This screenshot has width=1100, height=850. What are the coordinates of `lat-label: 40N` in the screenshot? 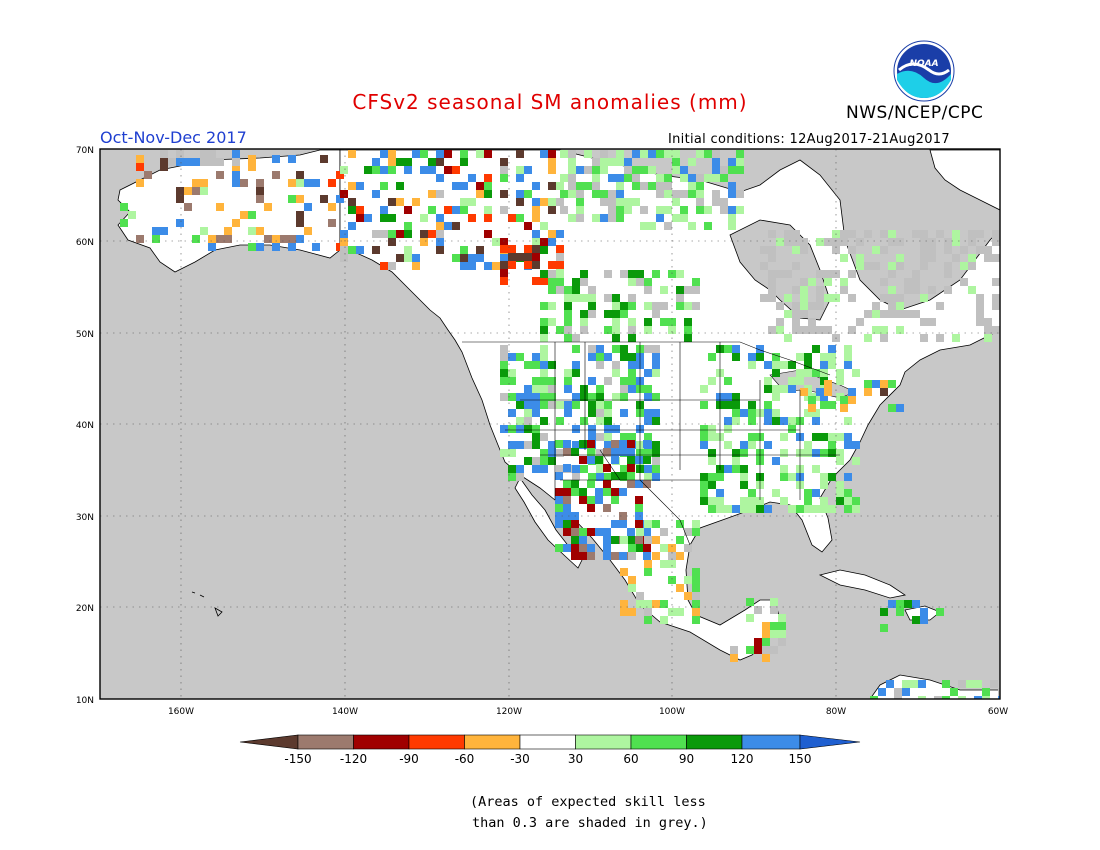 It's located at (85, 426).